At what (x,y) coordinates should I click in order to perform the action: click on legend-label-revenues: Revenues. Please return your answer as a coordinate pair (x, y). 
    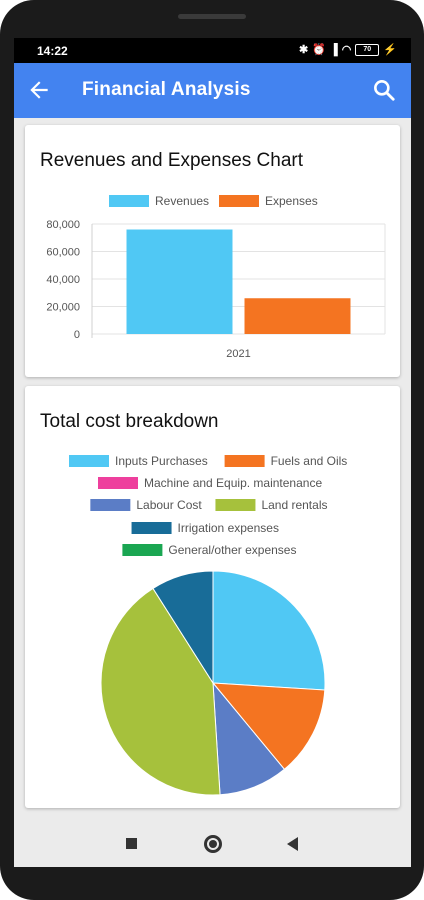
    Looking at the image, I should click on (182, 201).